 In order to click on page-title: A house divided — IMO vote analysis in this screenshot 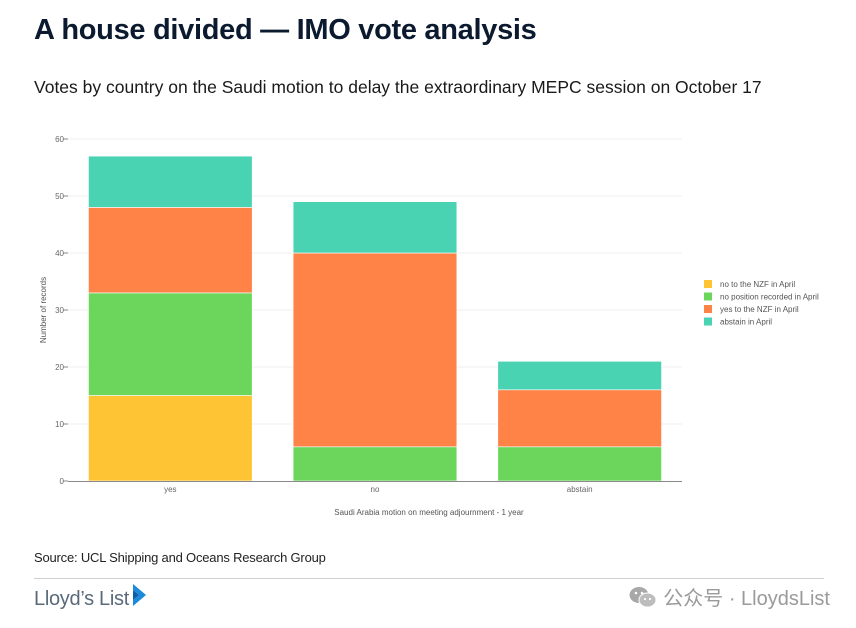, I will do `click(285, 30)`.